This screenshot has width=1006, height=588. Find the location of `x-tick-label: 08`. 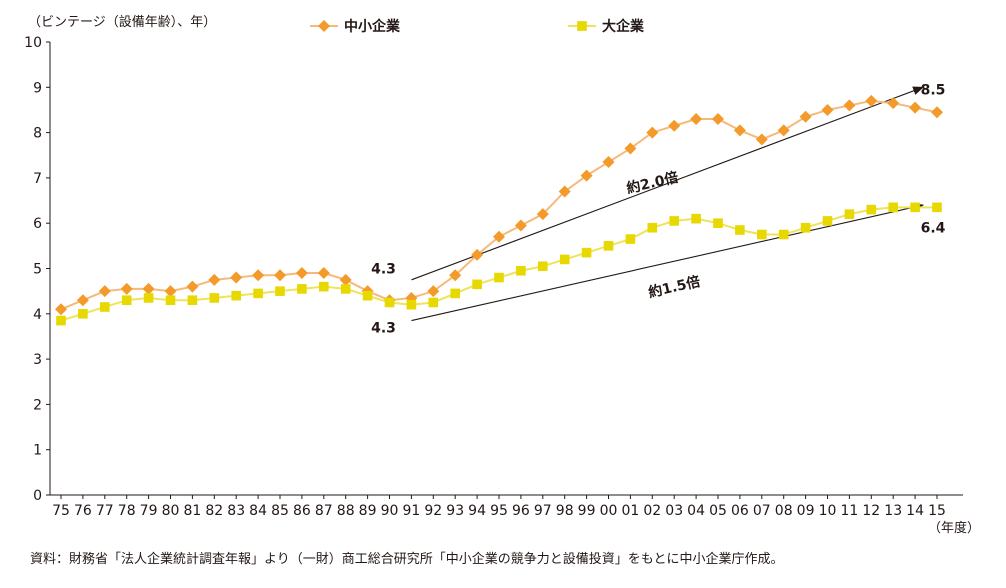

x-tick-label: 08 is located at coordinates (784, 511).